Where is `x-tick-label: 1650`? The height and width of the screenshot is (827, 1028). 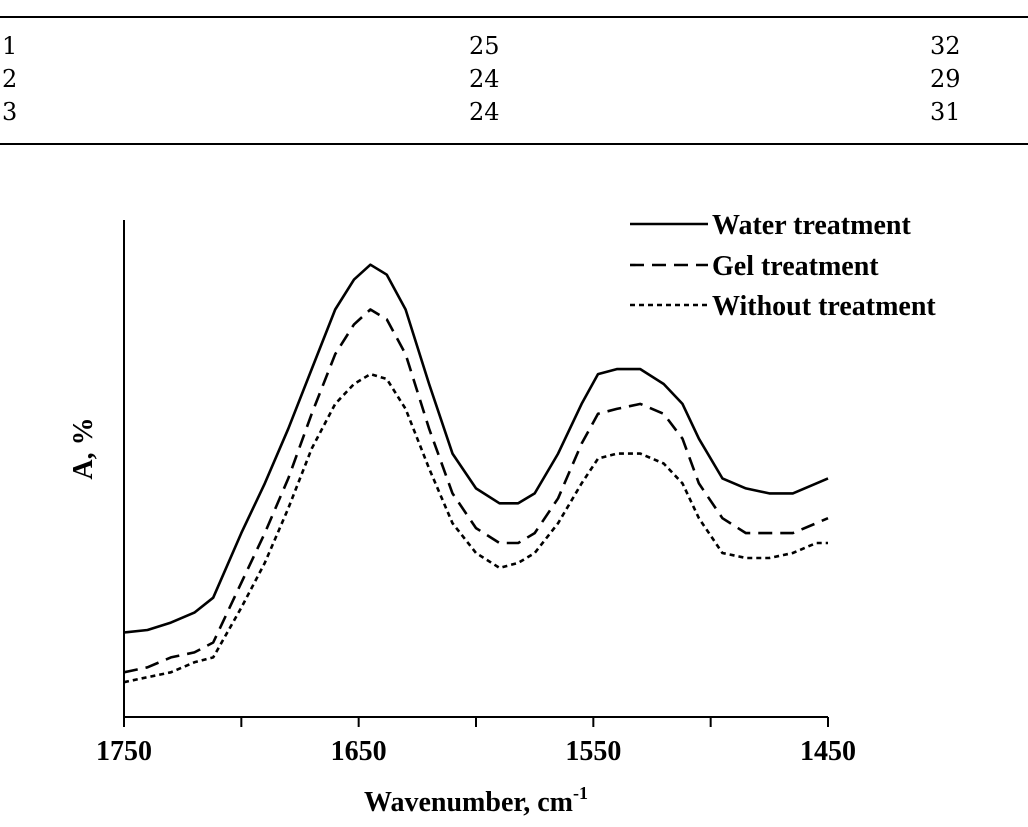 x-tick-label: 1650 is located at coordinates (359, 751).